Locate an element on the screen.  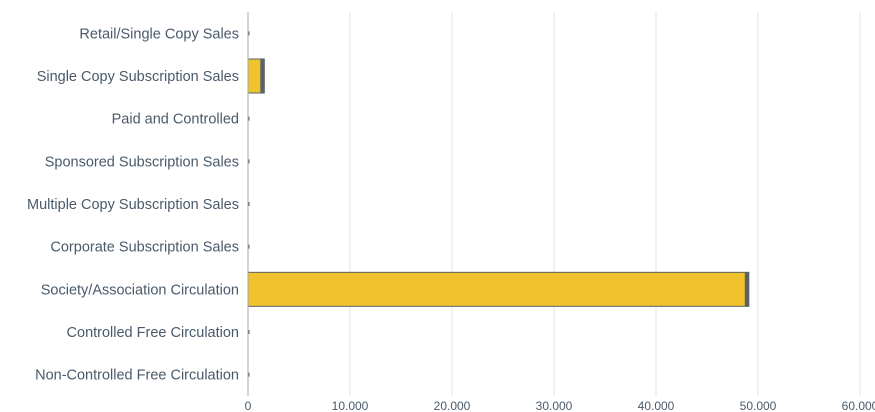
category-label: Controlled Free Circulation is located at coordinates (153, 333).